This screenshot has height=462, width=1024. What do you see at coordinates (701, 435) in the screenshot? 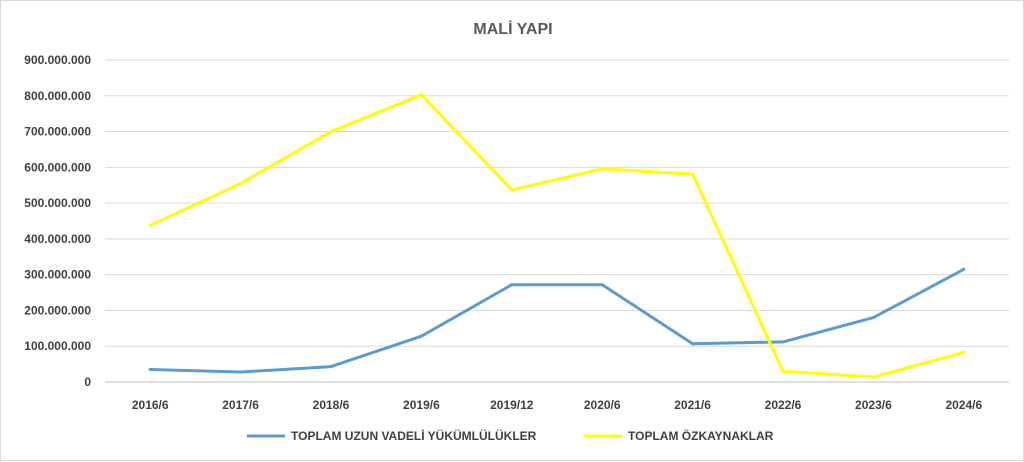
I see `legend-label: TOPLAM ÖZKAYNAKLAR` at bounding box center [701, 435].